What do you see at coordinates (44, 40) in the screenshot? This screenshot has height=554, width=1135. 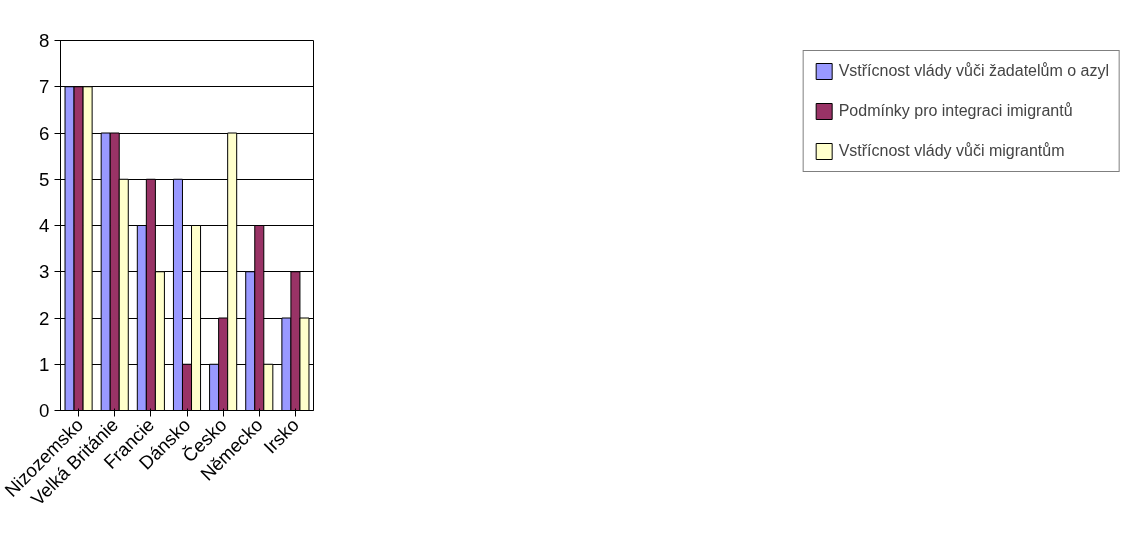 I see `y-tick-label: 8` at bounding box center [44, 40].